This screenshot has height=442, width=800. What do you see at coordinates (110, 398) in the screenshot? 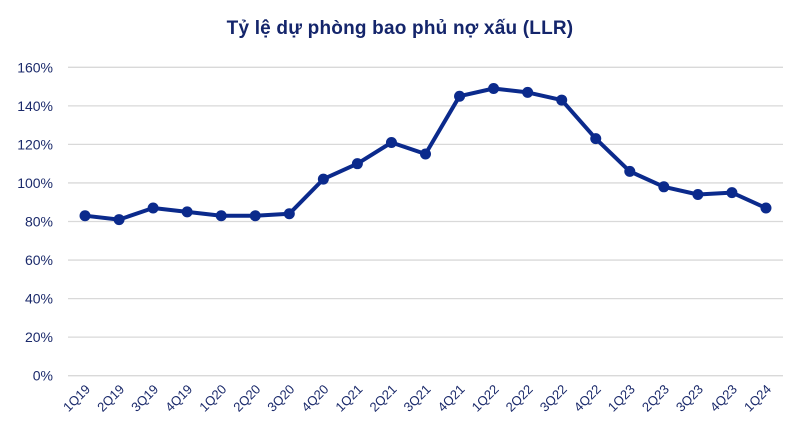
I see `x-tick-label: 2Q19` at bounding box center [110, 398].